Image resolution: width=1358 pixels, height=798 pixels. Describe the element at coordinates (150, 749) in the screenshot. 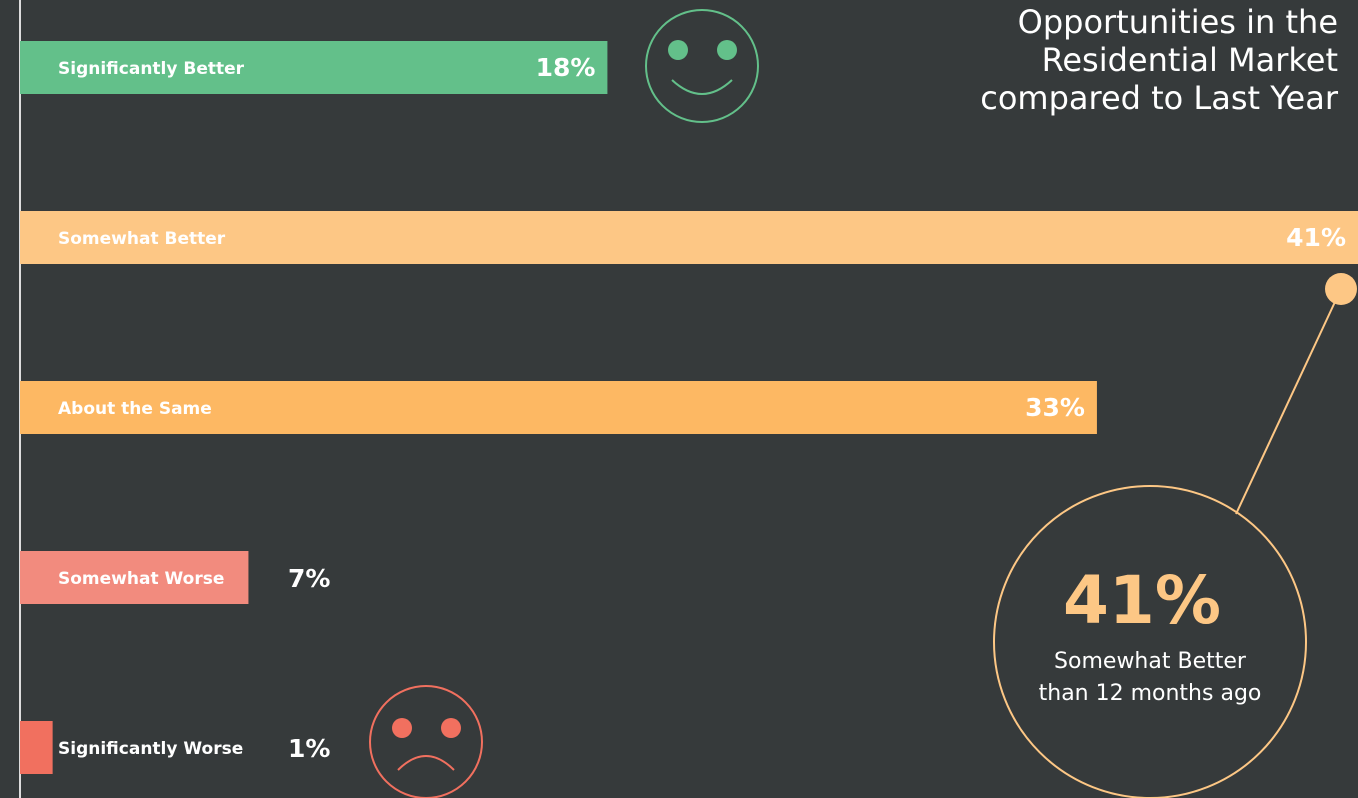

I see `category-label: Significantly Worse` at that location.